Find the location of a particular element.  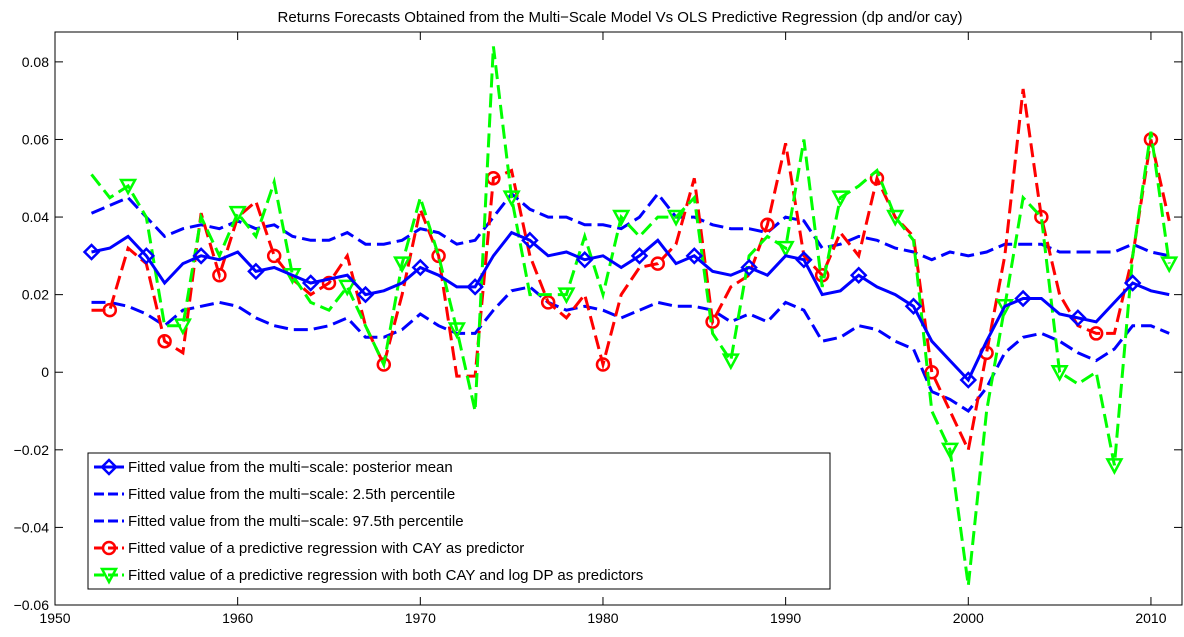

y-tick-label: −0.04 is located at coordinates (32, 527).